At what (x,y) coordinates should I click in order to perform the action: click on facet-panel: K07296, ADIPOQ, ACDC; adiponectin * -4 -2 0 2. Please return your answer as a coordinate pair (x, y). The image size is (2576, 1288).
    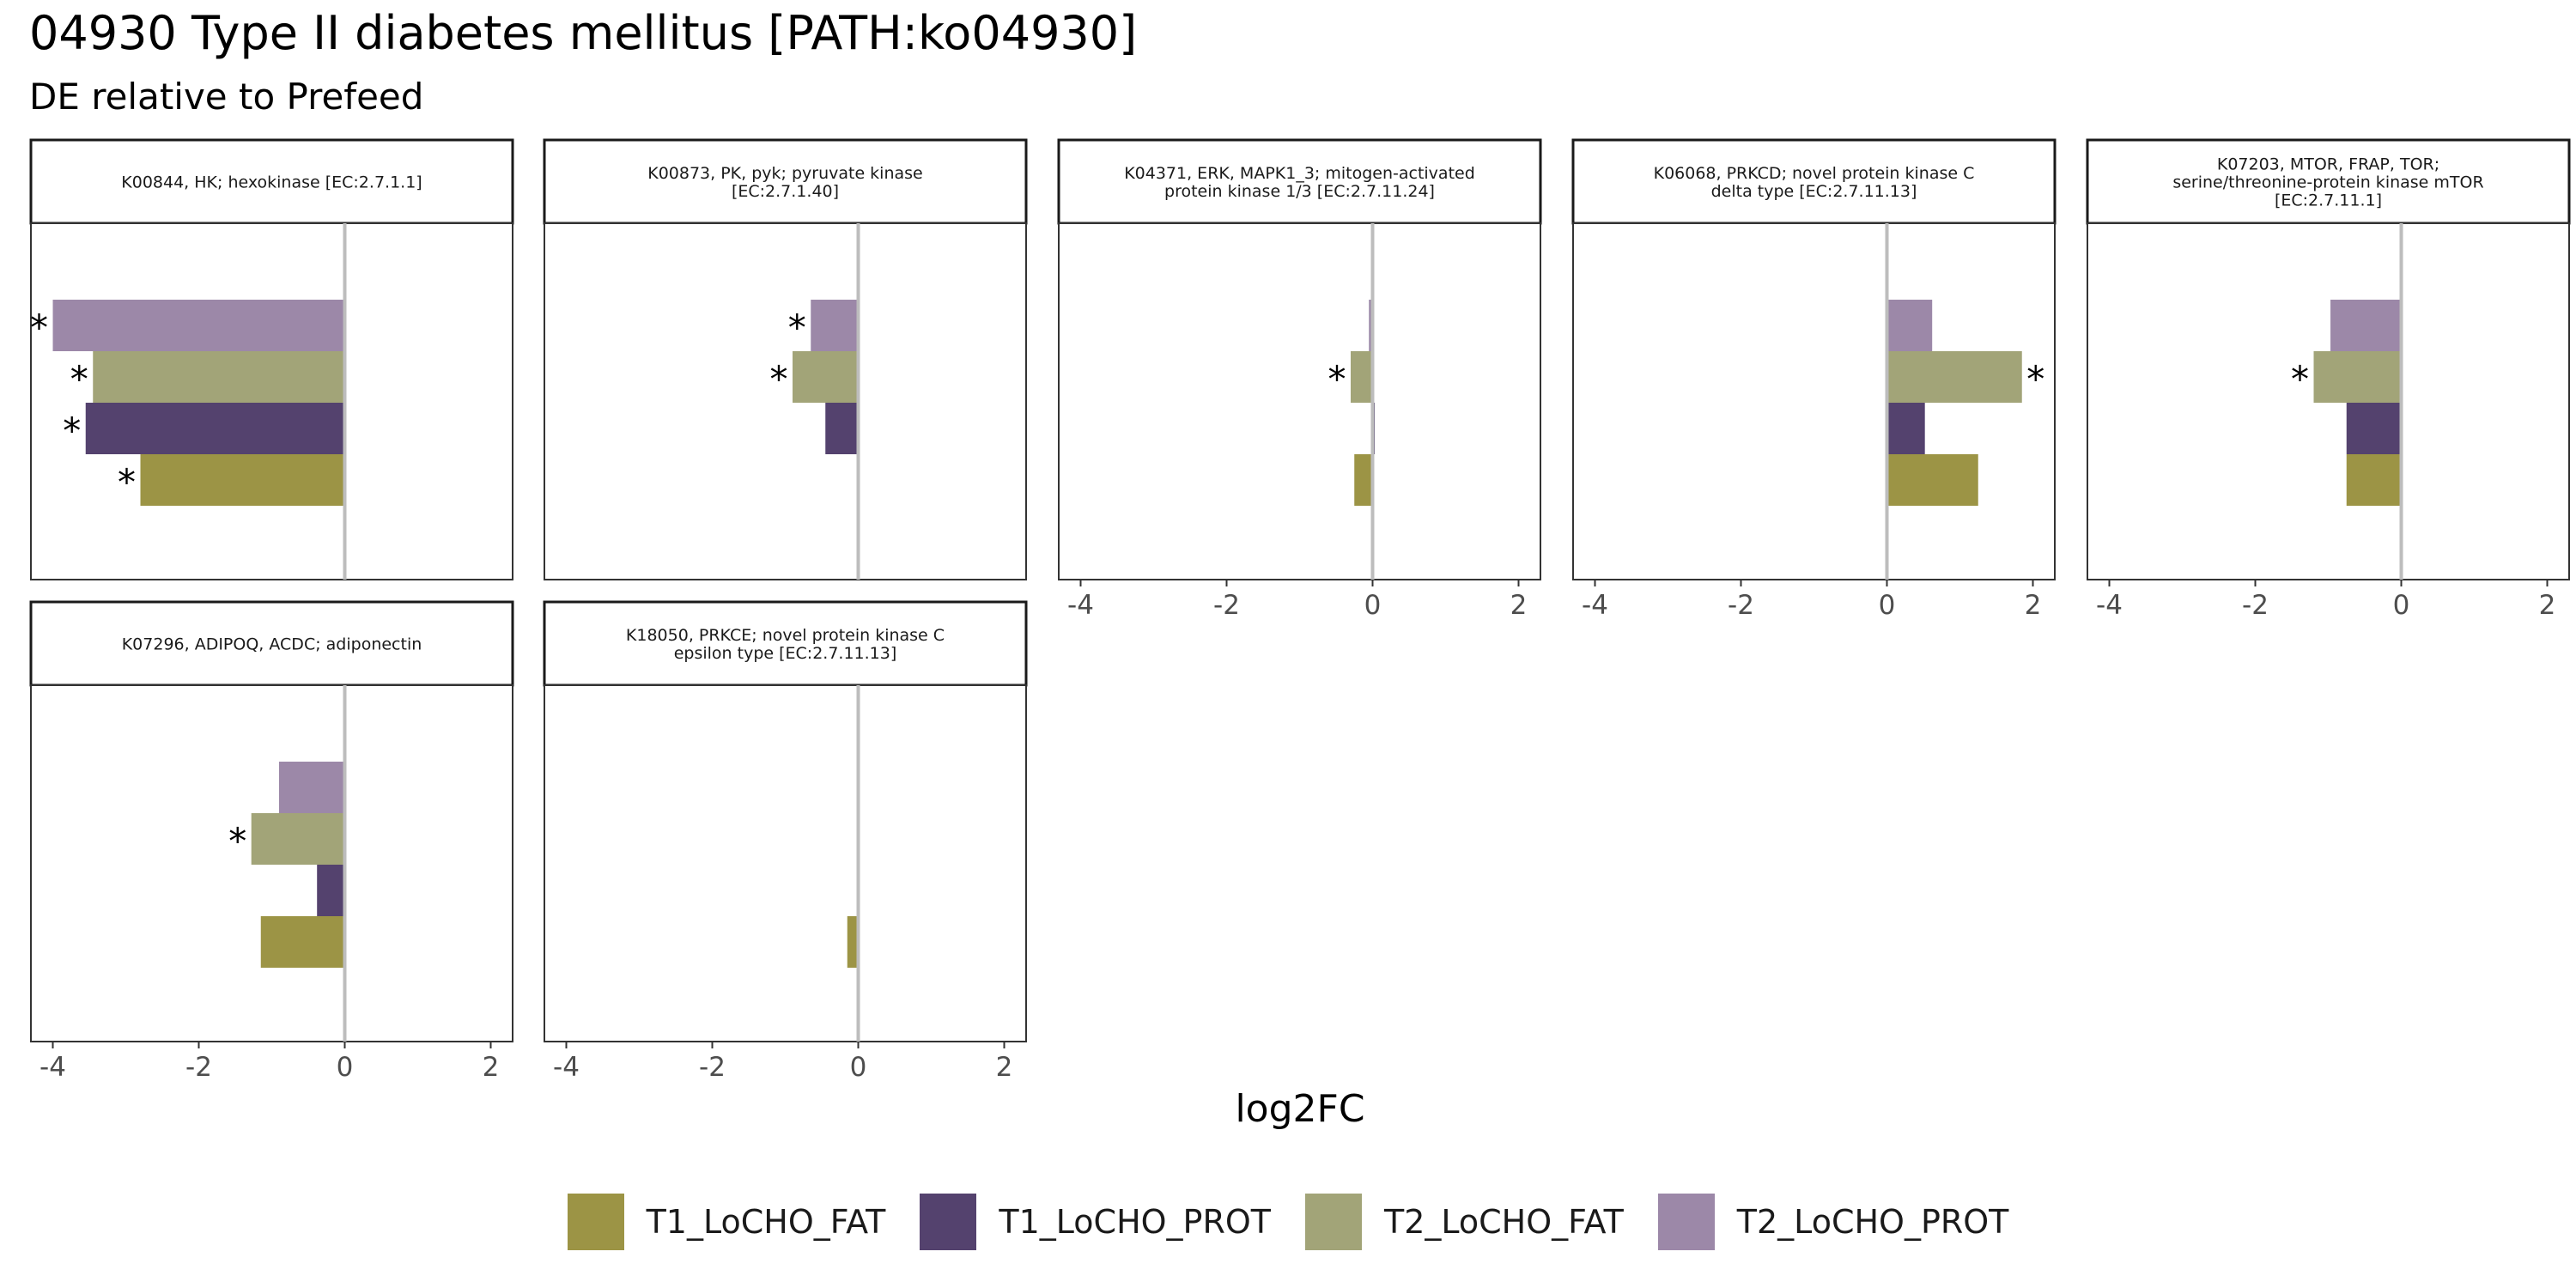
    Looking at the image, I should click on (271, 841).